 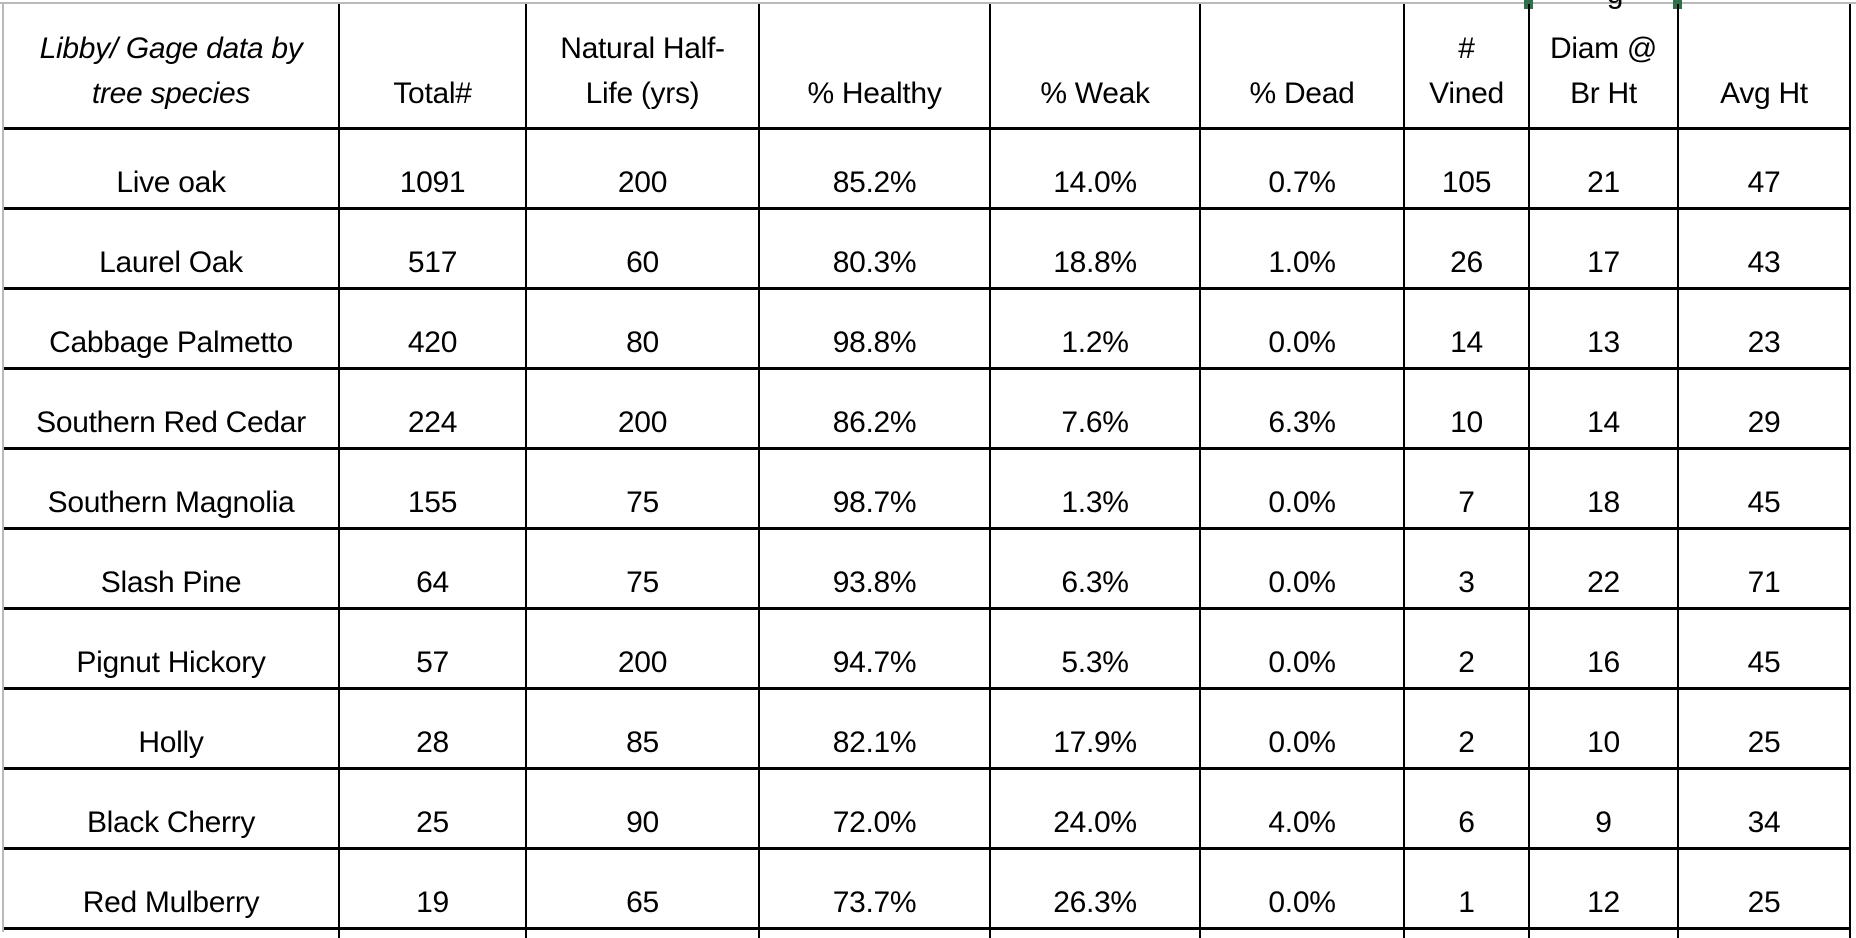 What do you see at coordinates (1466, 569) in the screenshot?
I see `cell-num_vined: 3` at bounding box center [1466, 569].